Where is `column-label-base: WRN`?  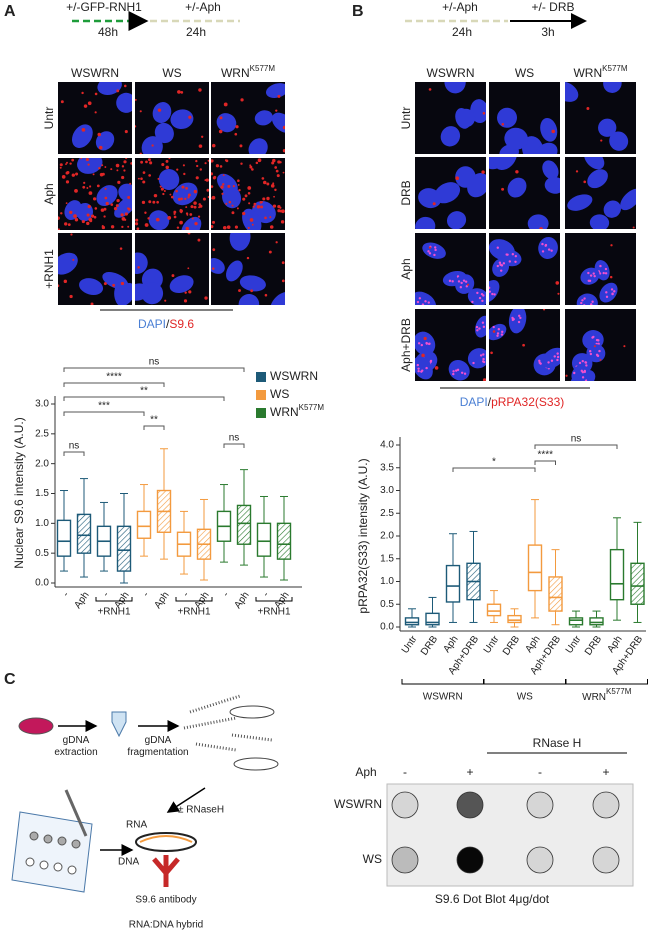
column-label-base: WRN is located at coordinates (587, 73).